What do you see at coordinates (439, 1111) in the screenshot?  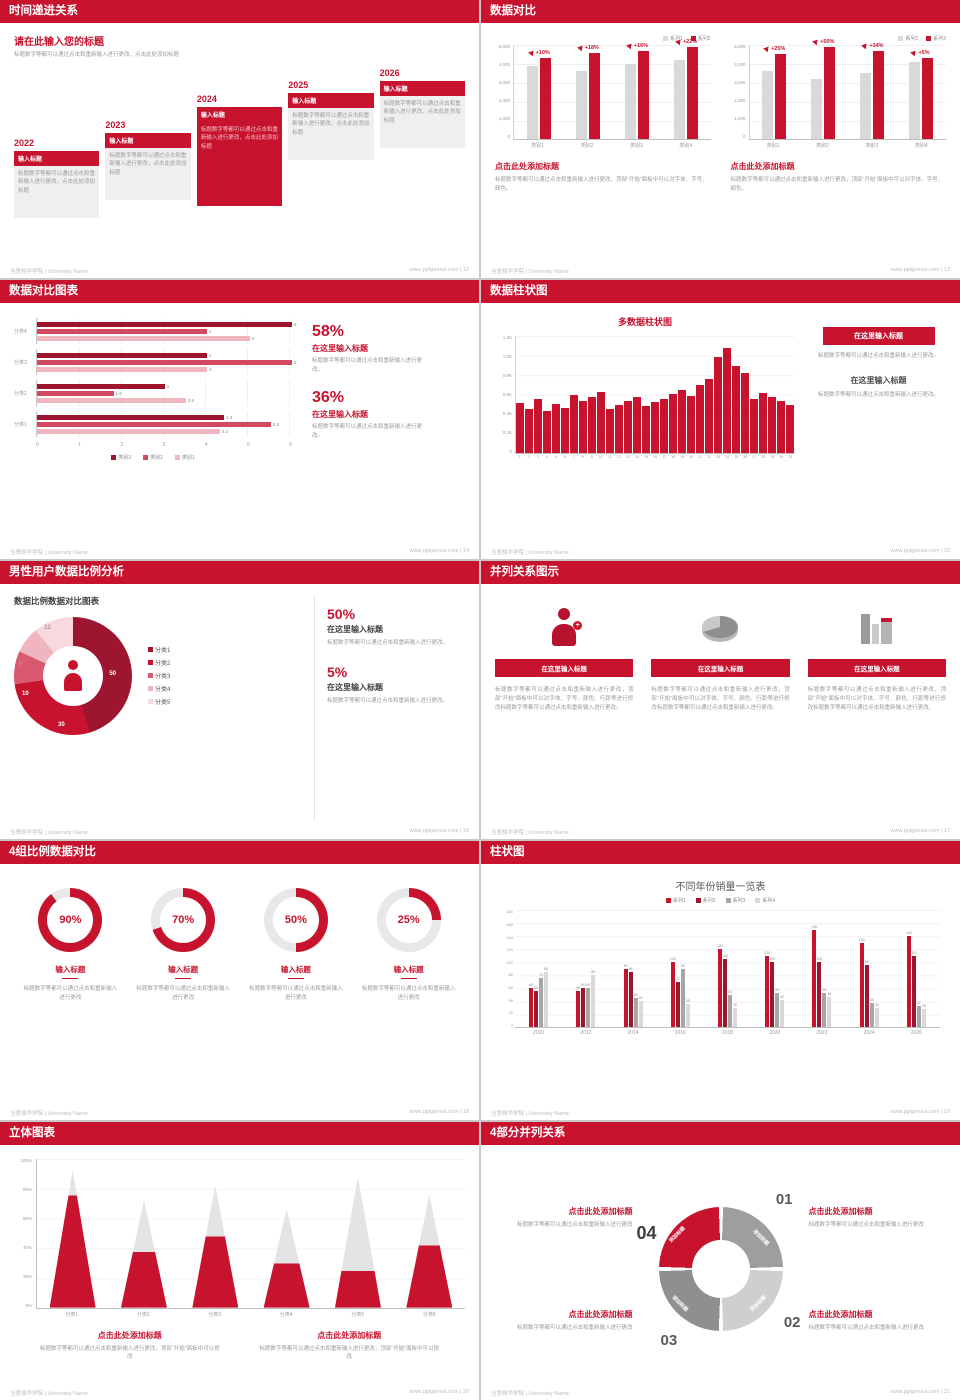 I see `footer-page: www.pptgenius.com | 18` at bounding box center [439, 1111].